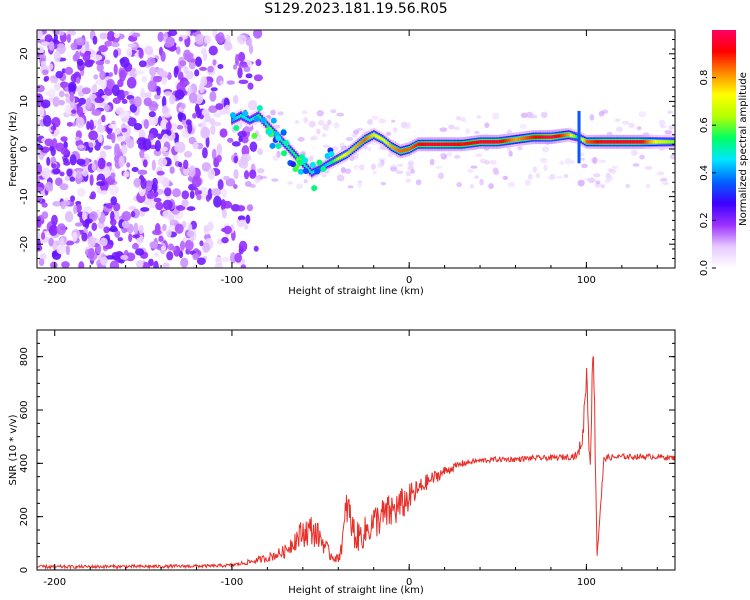  I want to click on y-tick-label: 400, so click(24, 463).